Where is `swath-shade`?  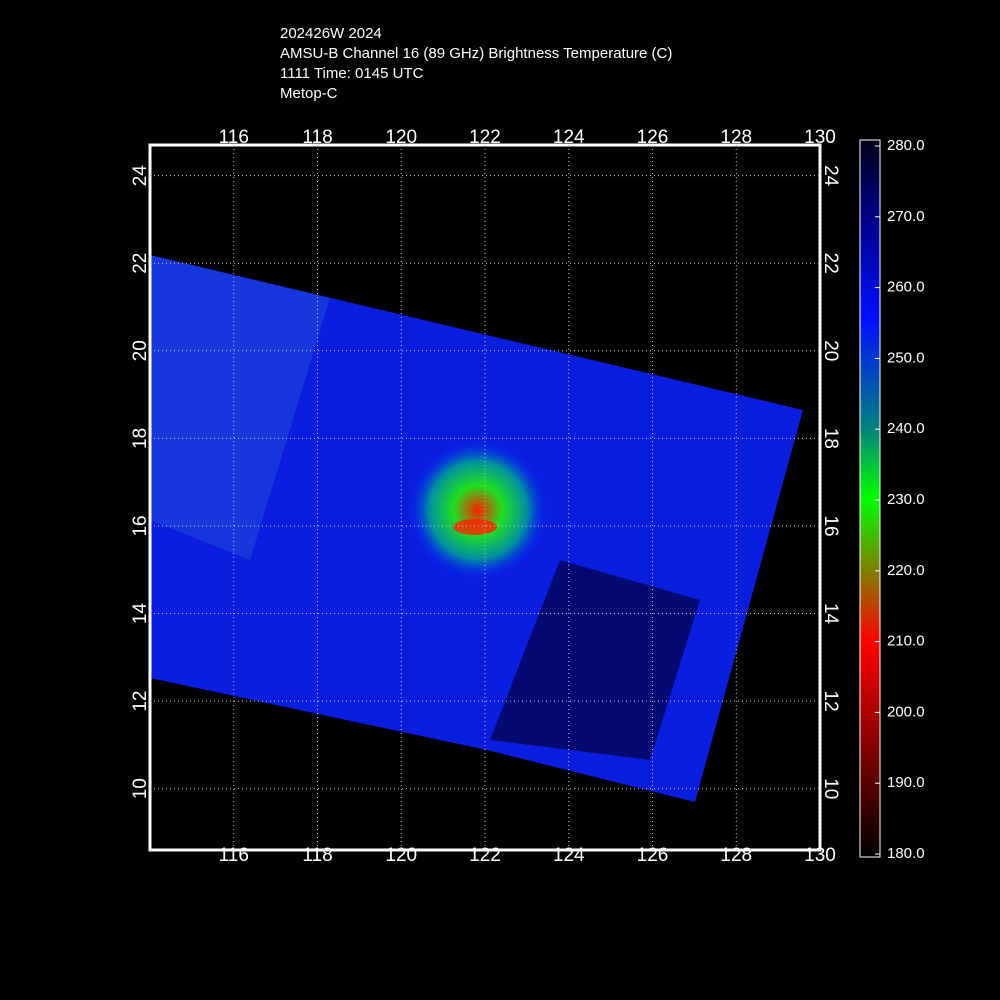
swath-shade is located at coordinates (240, 407).